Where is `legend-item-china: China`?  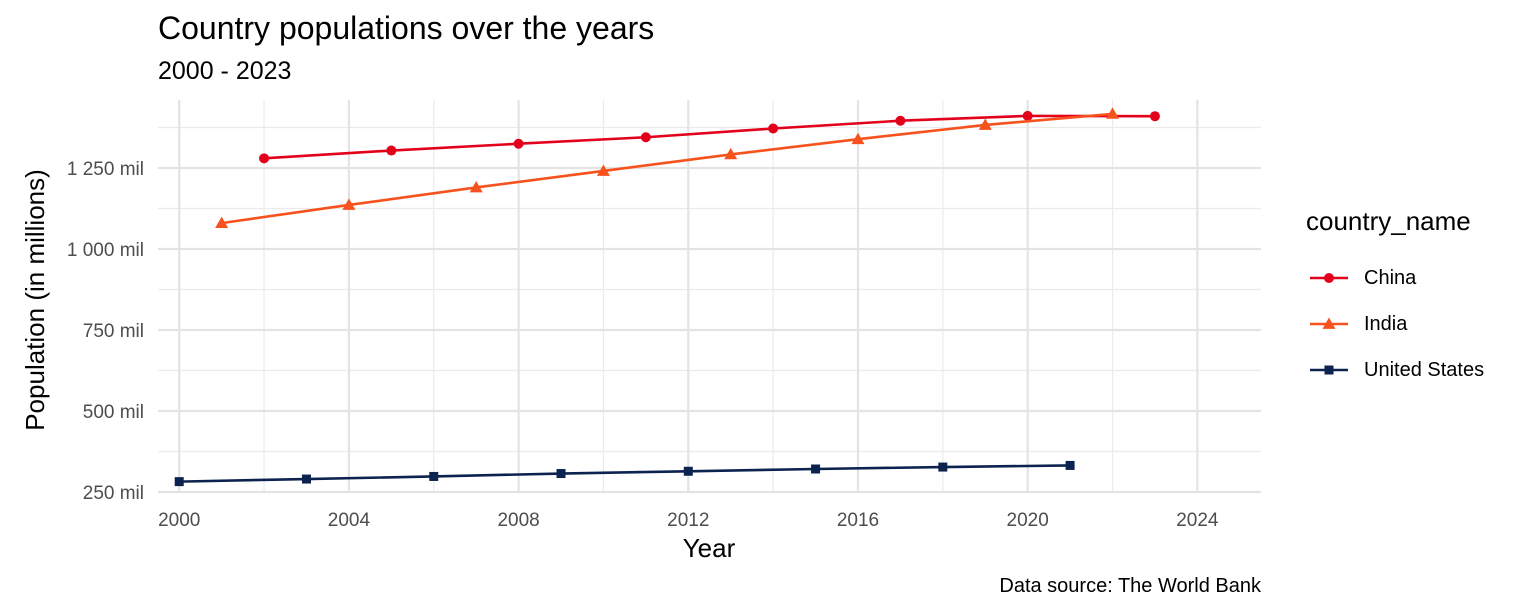 legend-item-china: China is located at coordinates (1416, 278).